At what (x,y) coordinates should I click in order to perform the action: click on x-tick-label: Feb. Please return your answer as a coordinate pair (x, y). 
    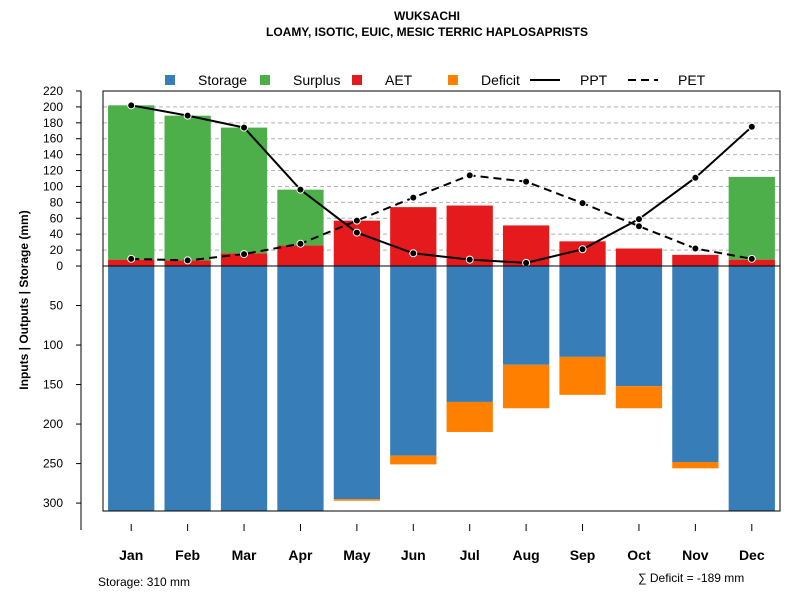
    Looking at the image, I should click on (187, 555).